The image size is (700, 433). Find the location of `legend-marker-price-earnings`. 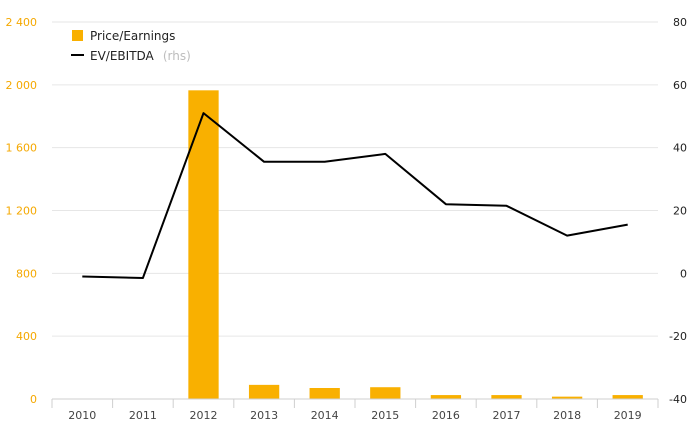

legend-marker-price-earnings is located at coordinates (77, 35).